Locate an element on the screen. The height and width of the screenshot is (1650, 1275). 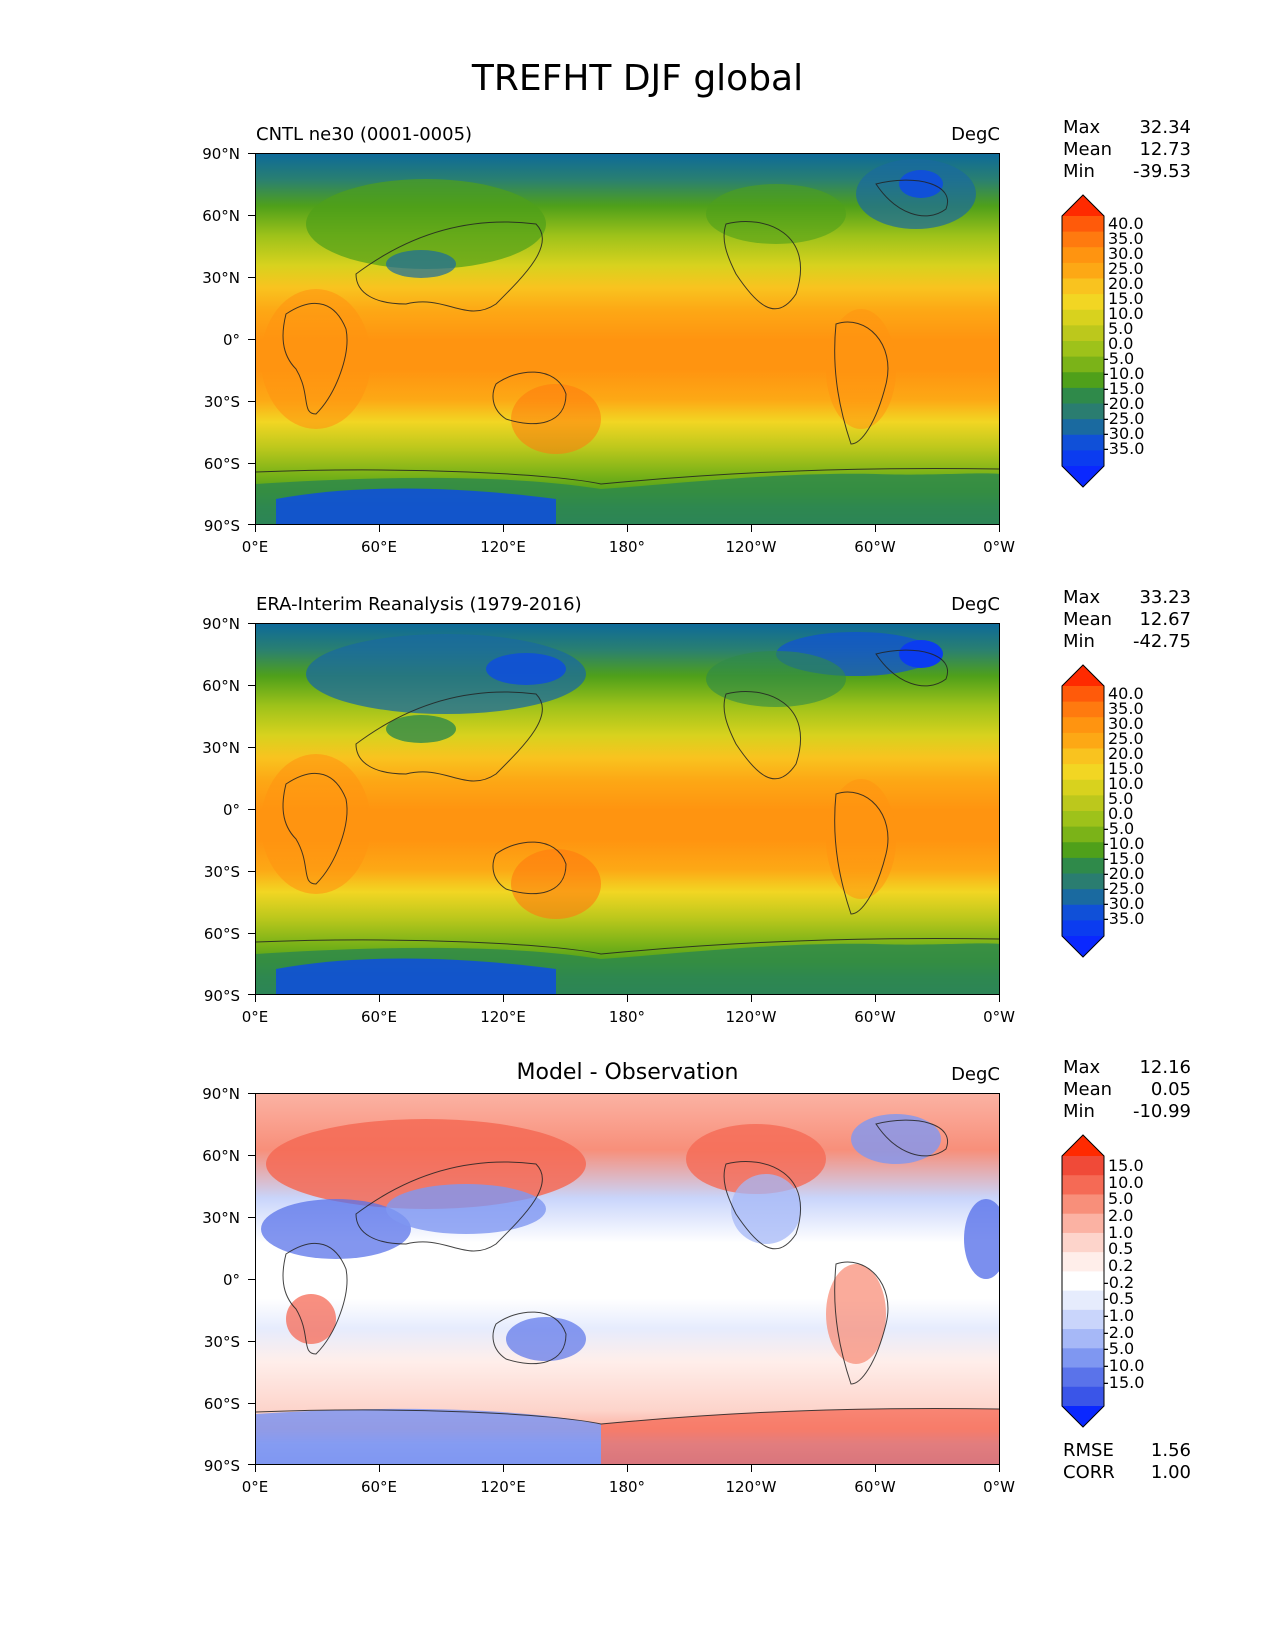
stats-box: Max 12.16 Mean 0.05 Min -10.99 is located at coordinates (1127, 1090).